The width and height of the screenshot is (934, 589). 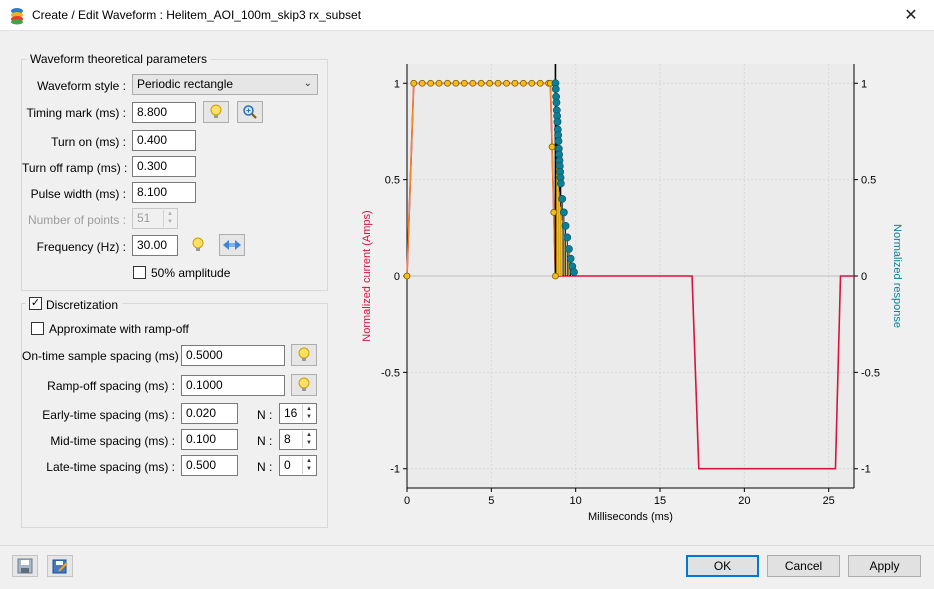 I want to click on approx-rampoff-checkbox, so click(x=37, y=328).